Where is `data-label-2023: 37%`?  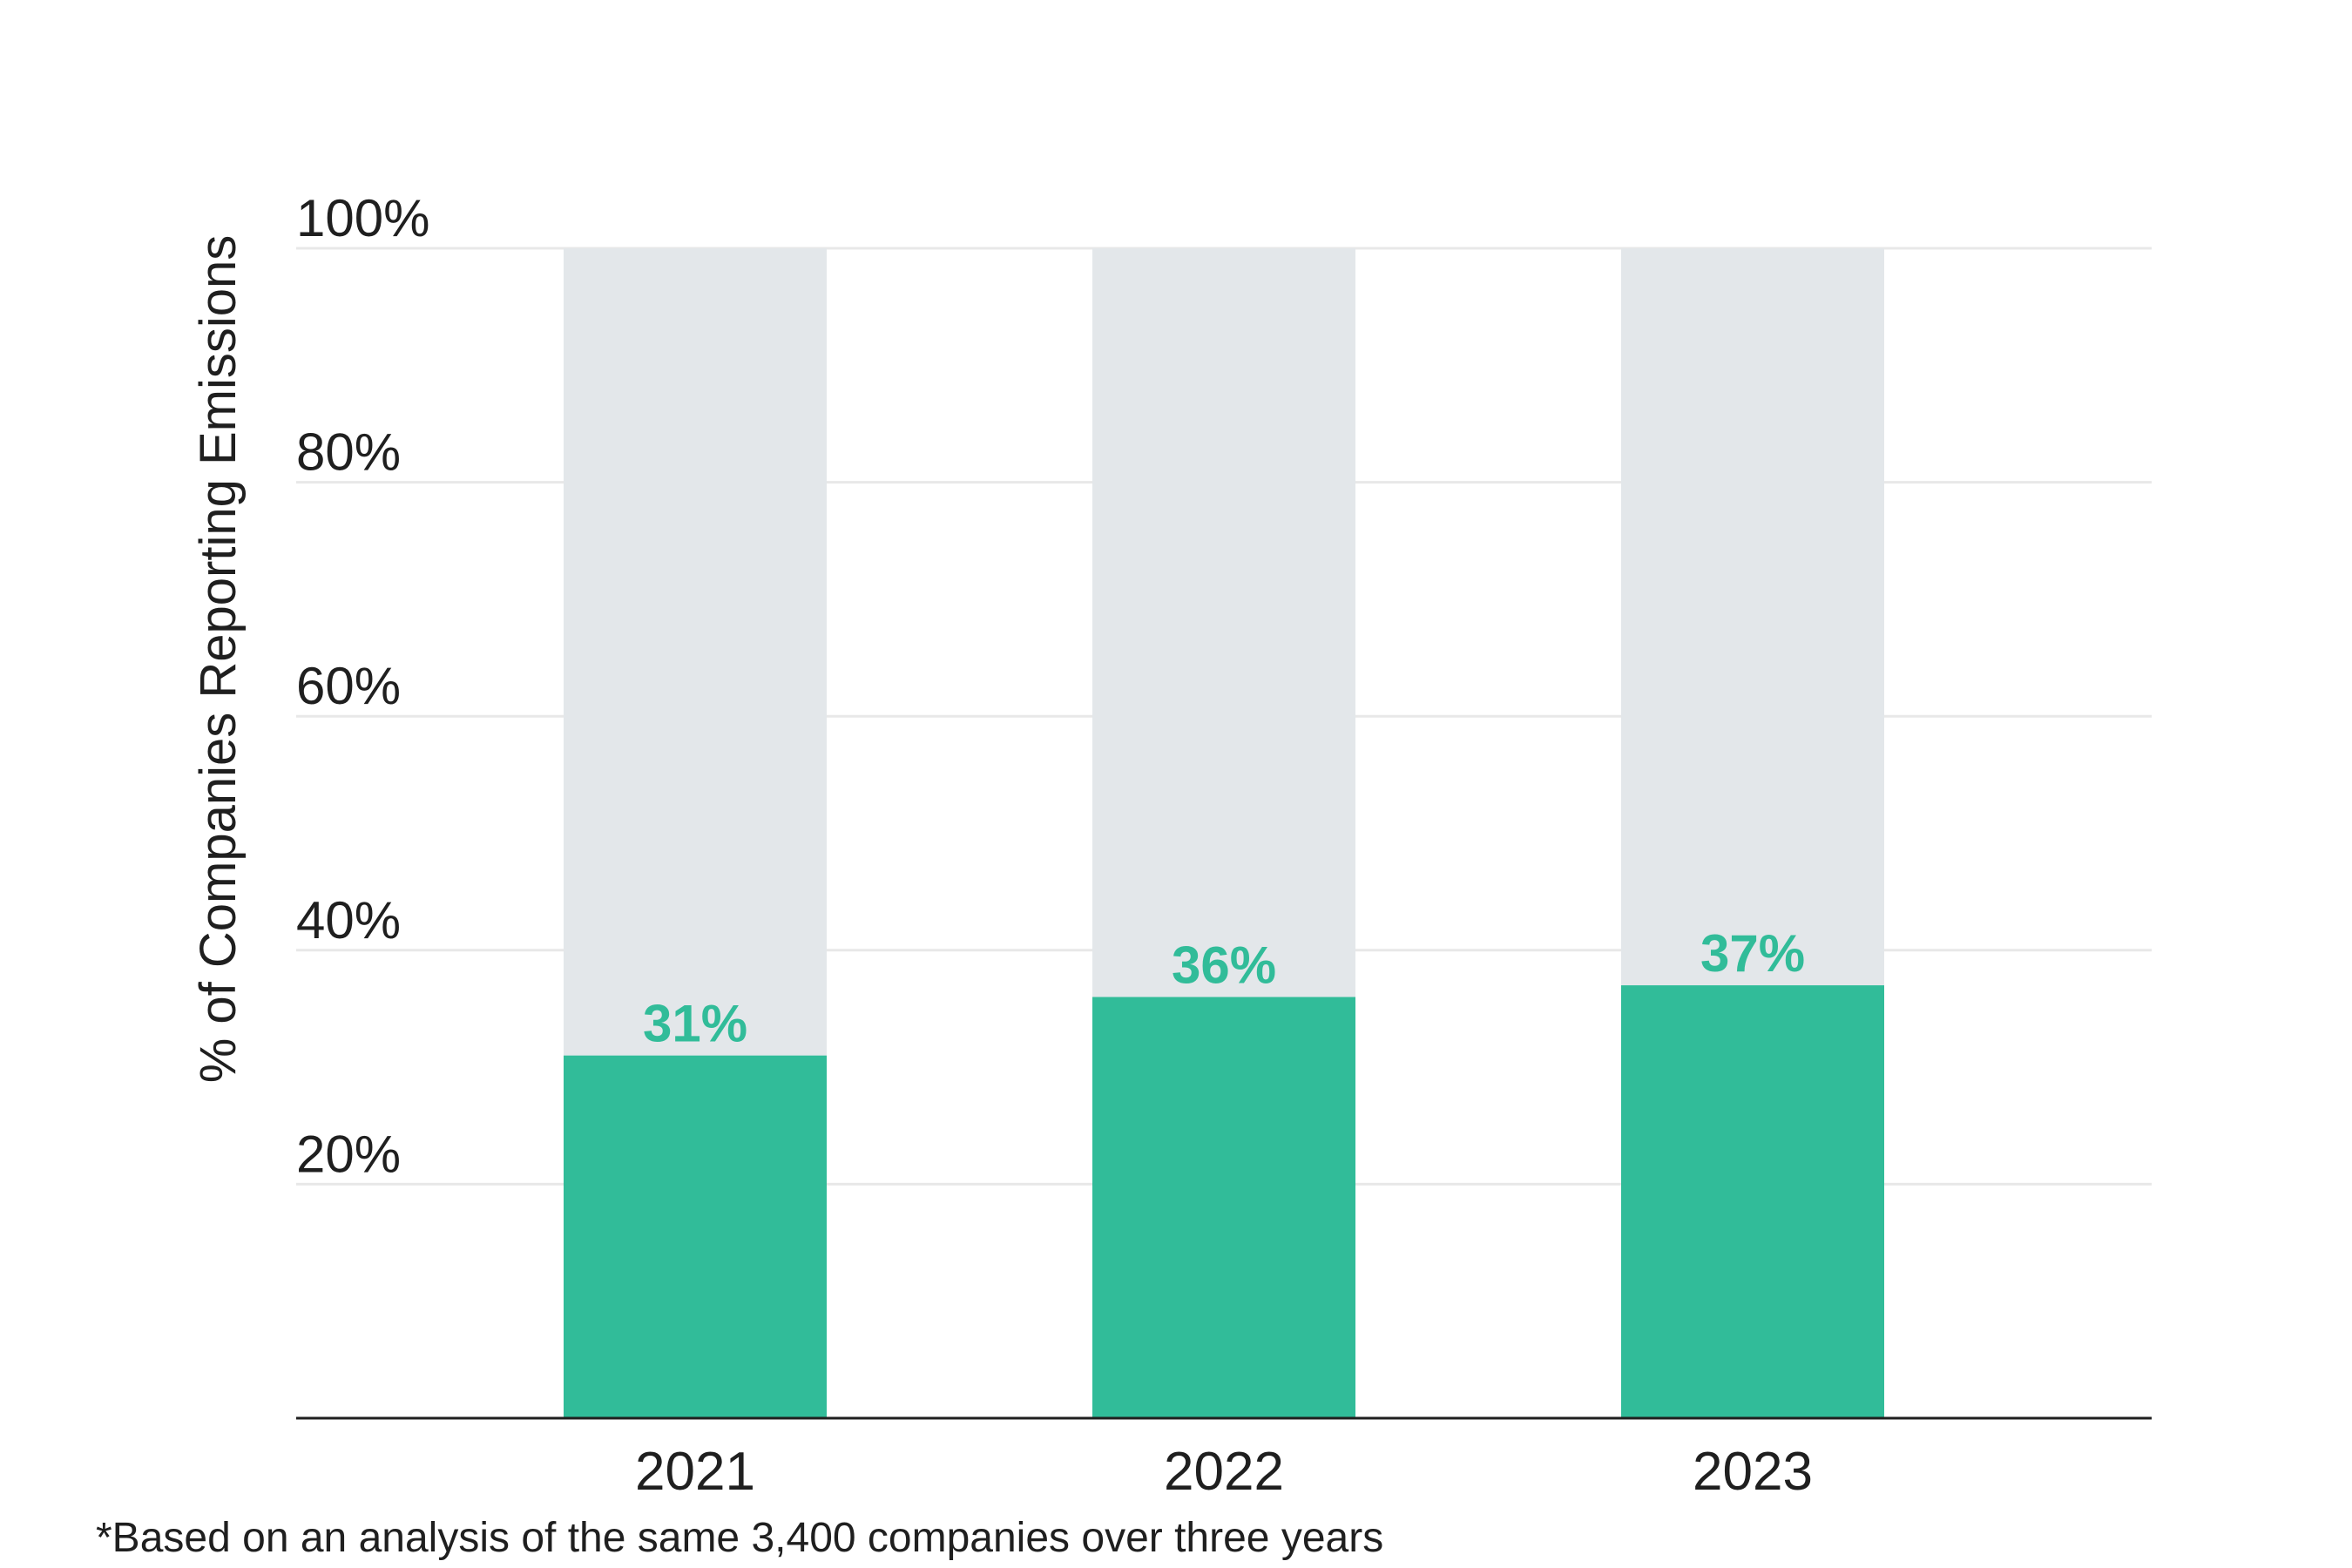 data-label-2023: 37% is located at coordinates (1753, 954).